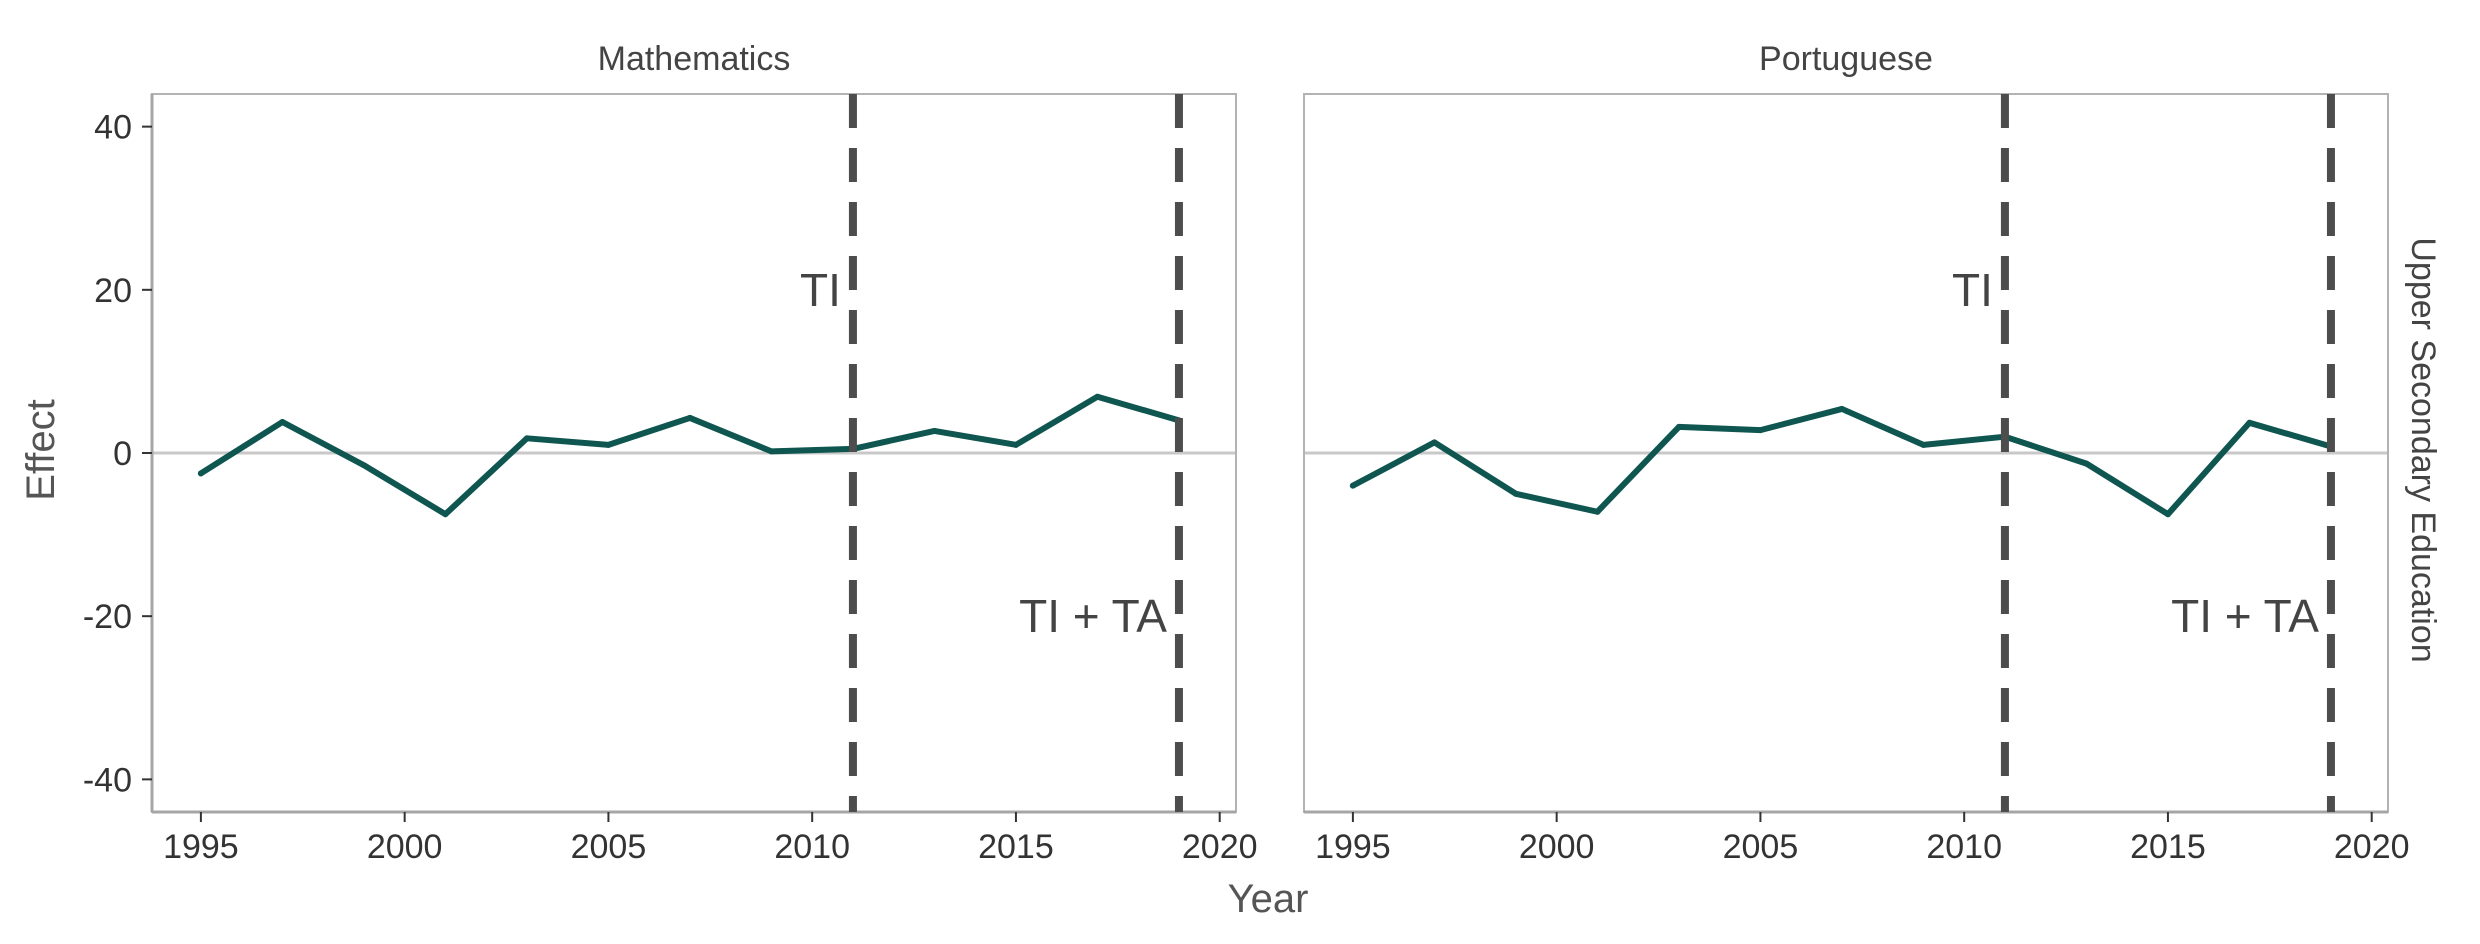 The image size is (2480, 944). Describe the element at coordinates (694, 59) in the screenshot. I see `panel-title: Mathematics` at that location.